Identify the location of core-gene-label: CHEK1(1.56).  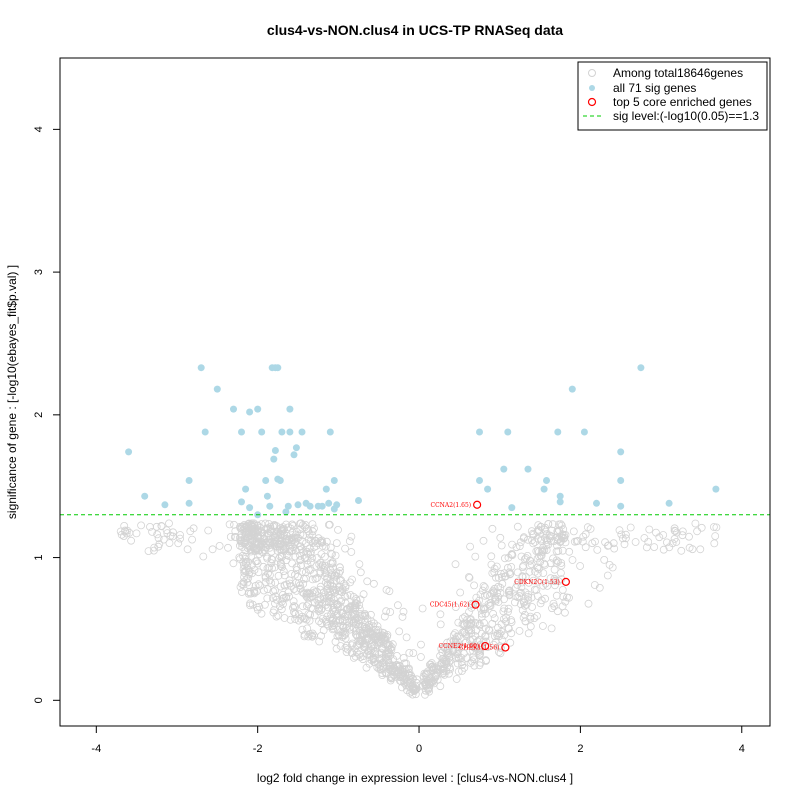
(479, 647).